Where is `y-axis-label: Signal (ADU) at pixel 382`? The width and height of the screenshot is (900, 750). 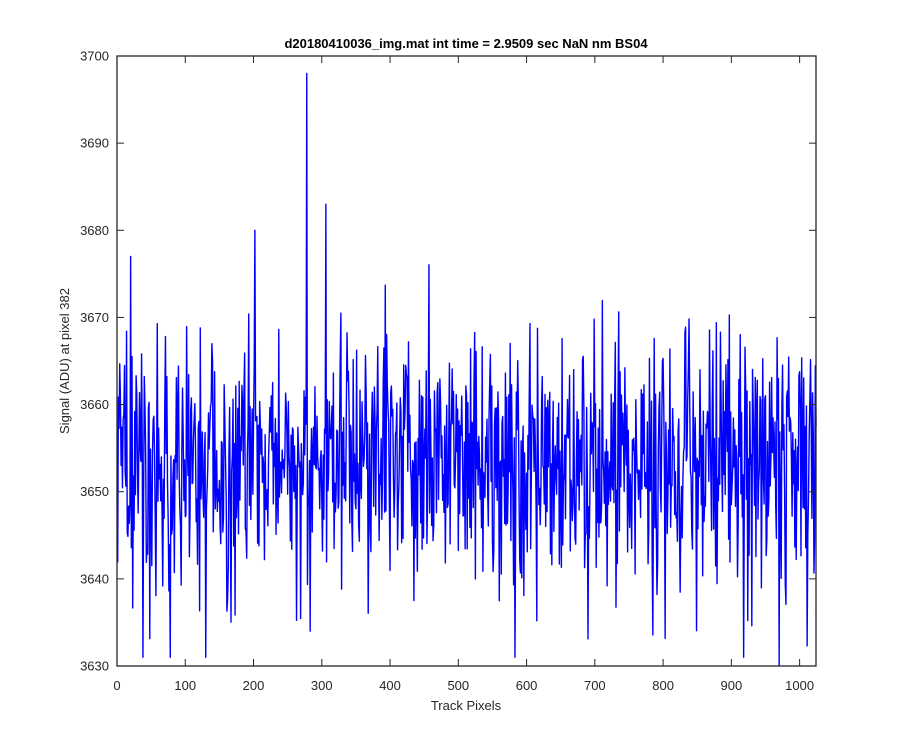
y-axis-label: Signal (ADU) at pixel 382 is located at coordinates (64, 361).